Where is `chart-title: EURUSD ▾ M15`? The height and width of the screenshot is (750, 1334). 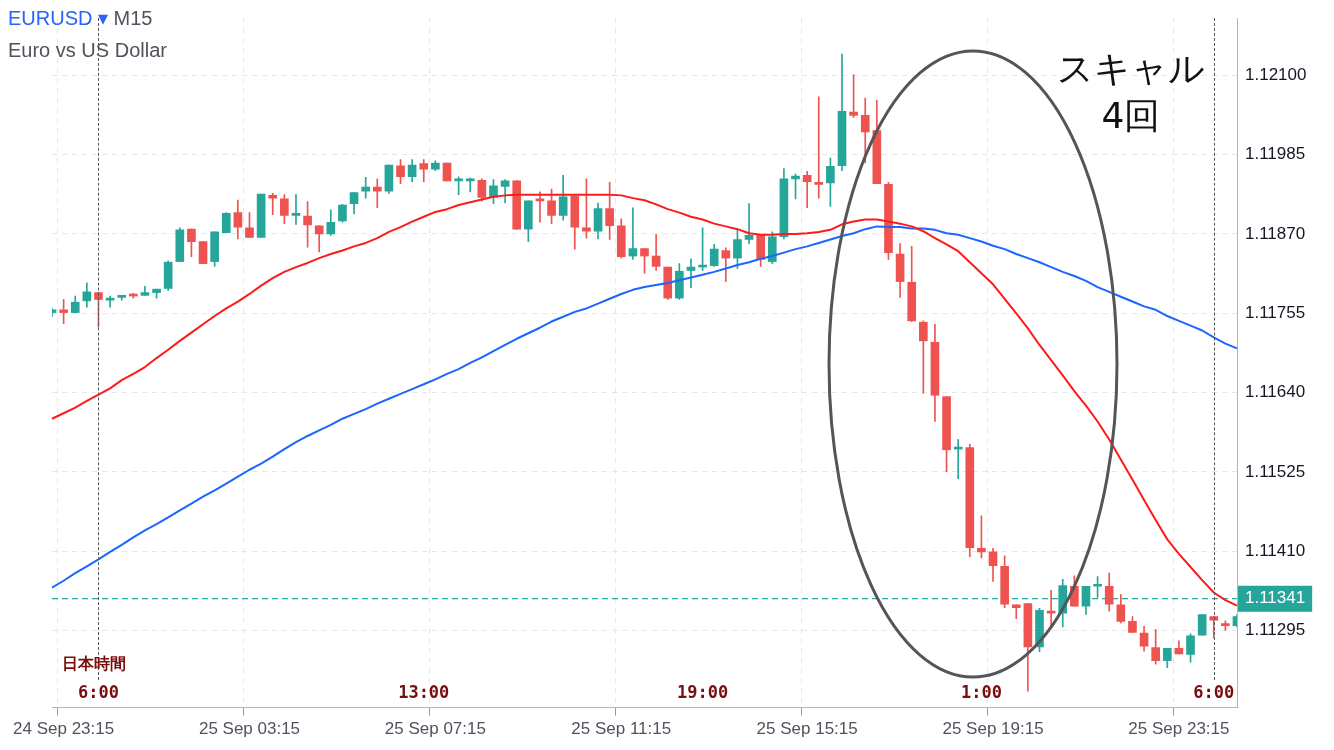 chart-title: EURUSD ▾ M15 is located at coordinates (80, 18).